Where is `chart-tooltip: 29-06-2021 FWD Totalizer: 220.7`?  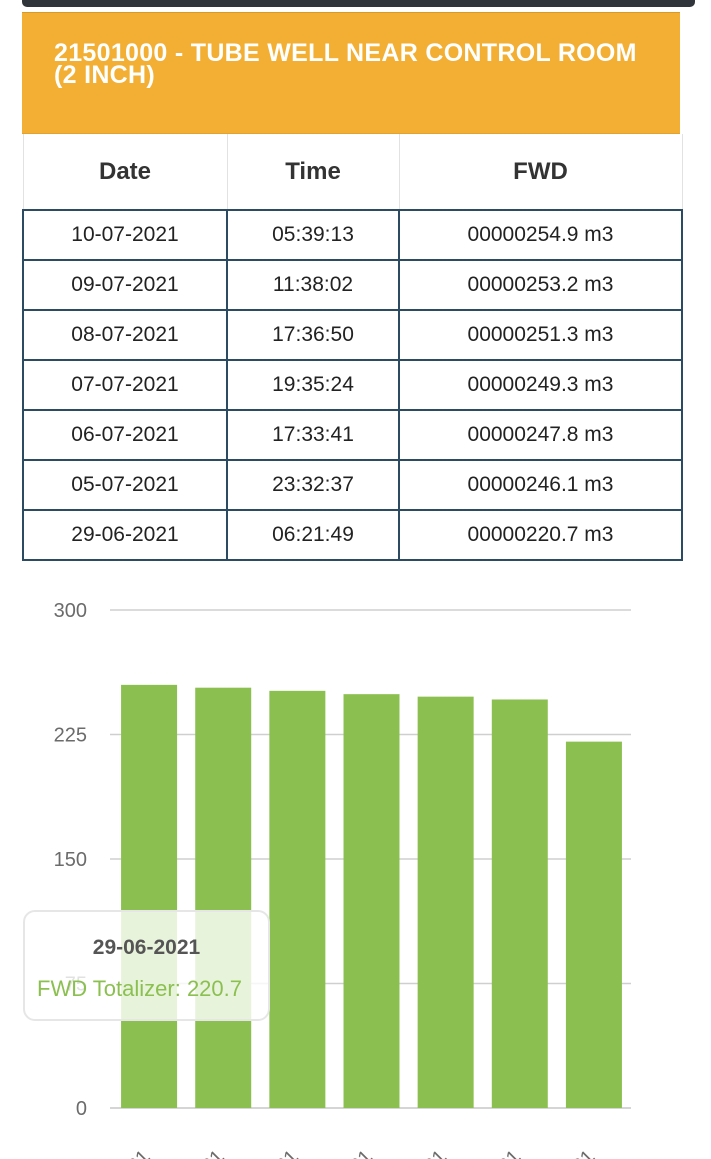 chart-tooltip: 29-06-2021 FWD Totalizer: 220.7 is located at coordinates (146, 965).